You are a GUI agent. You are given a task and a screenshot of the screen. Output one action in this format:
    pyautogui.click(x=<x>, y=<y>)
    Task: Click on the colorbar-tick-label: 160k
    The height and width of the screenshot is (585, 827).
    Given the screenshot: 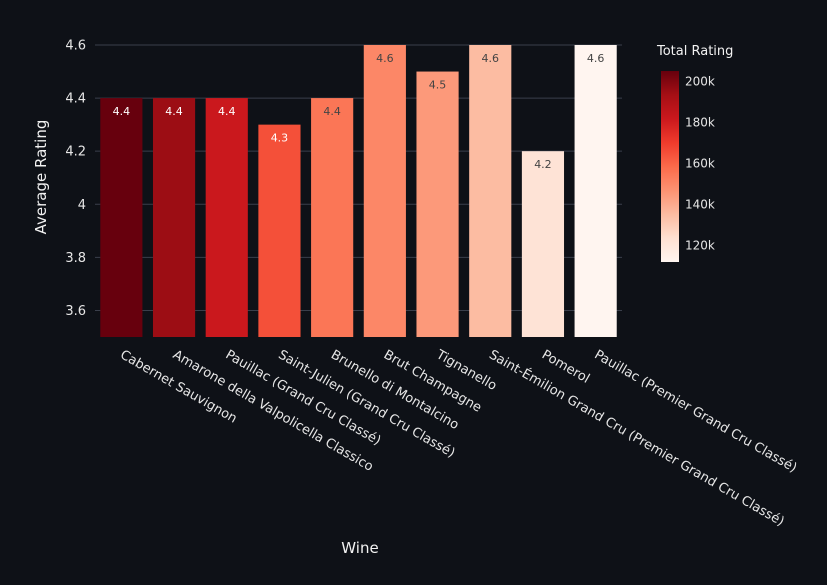 What is the action you would take?
    pyautogui.click(x=700, y=163)
    